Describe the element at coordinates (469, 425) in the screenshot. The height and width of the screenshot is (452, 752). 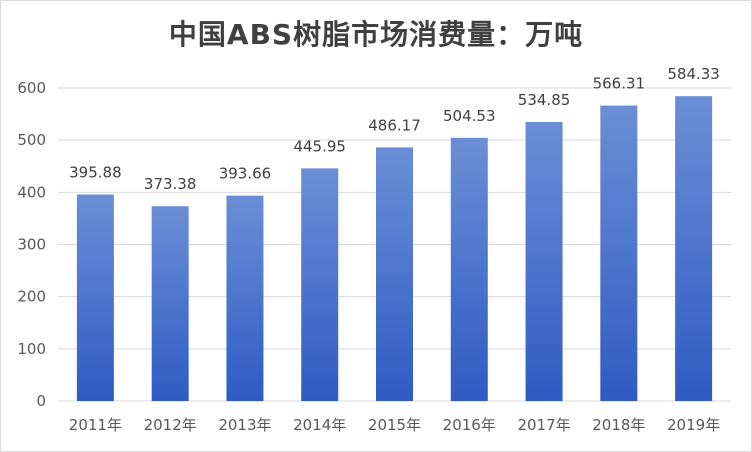
I see `x-tick-label: 2016年` at that location.